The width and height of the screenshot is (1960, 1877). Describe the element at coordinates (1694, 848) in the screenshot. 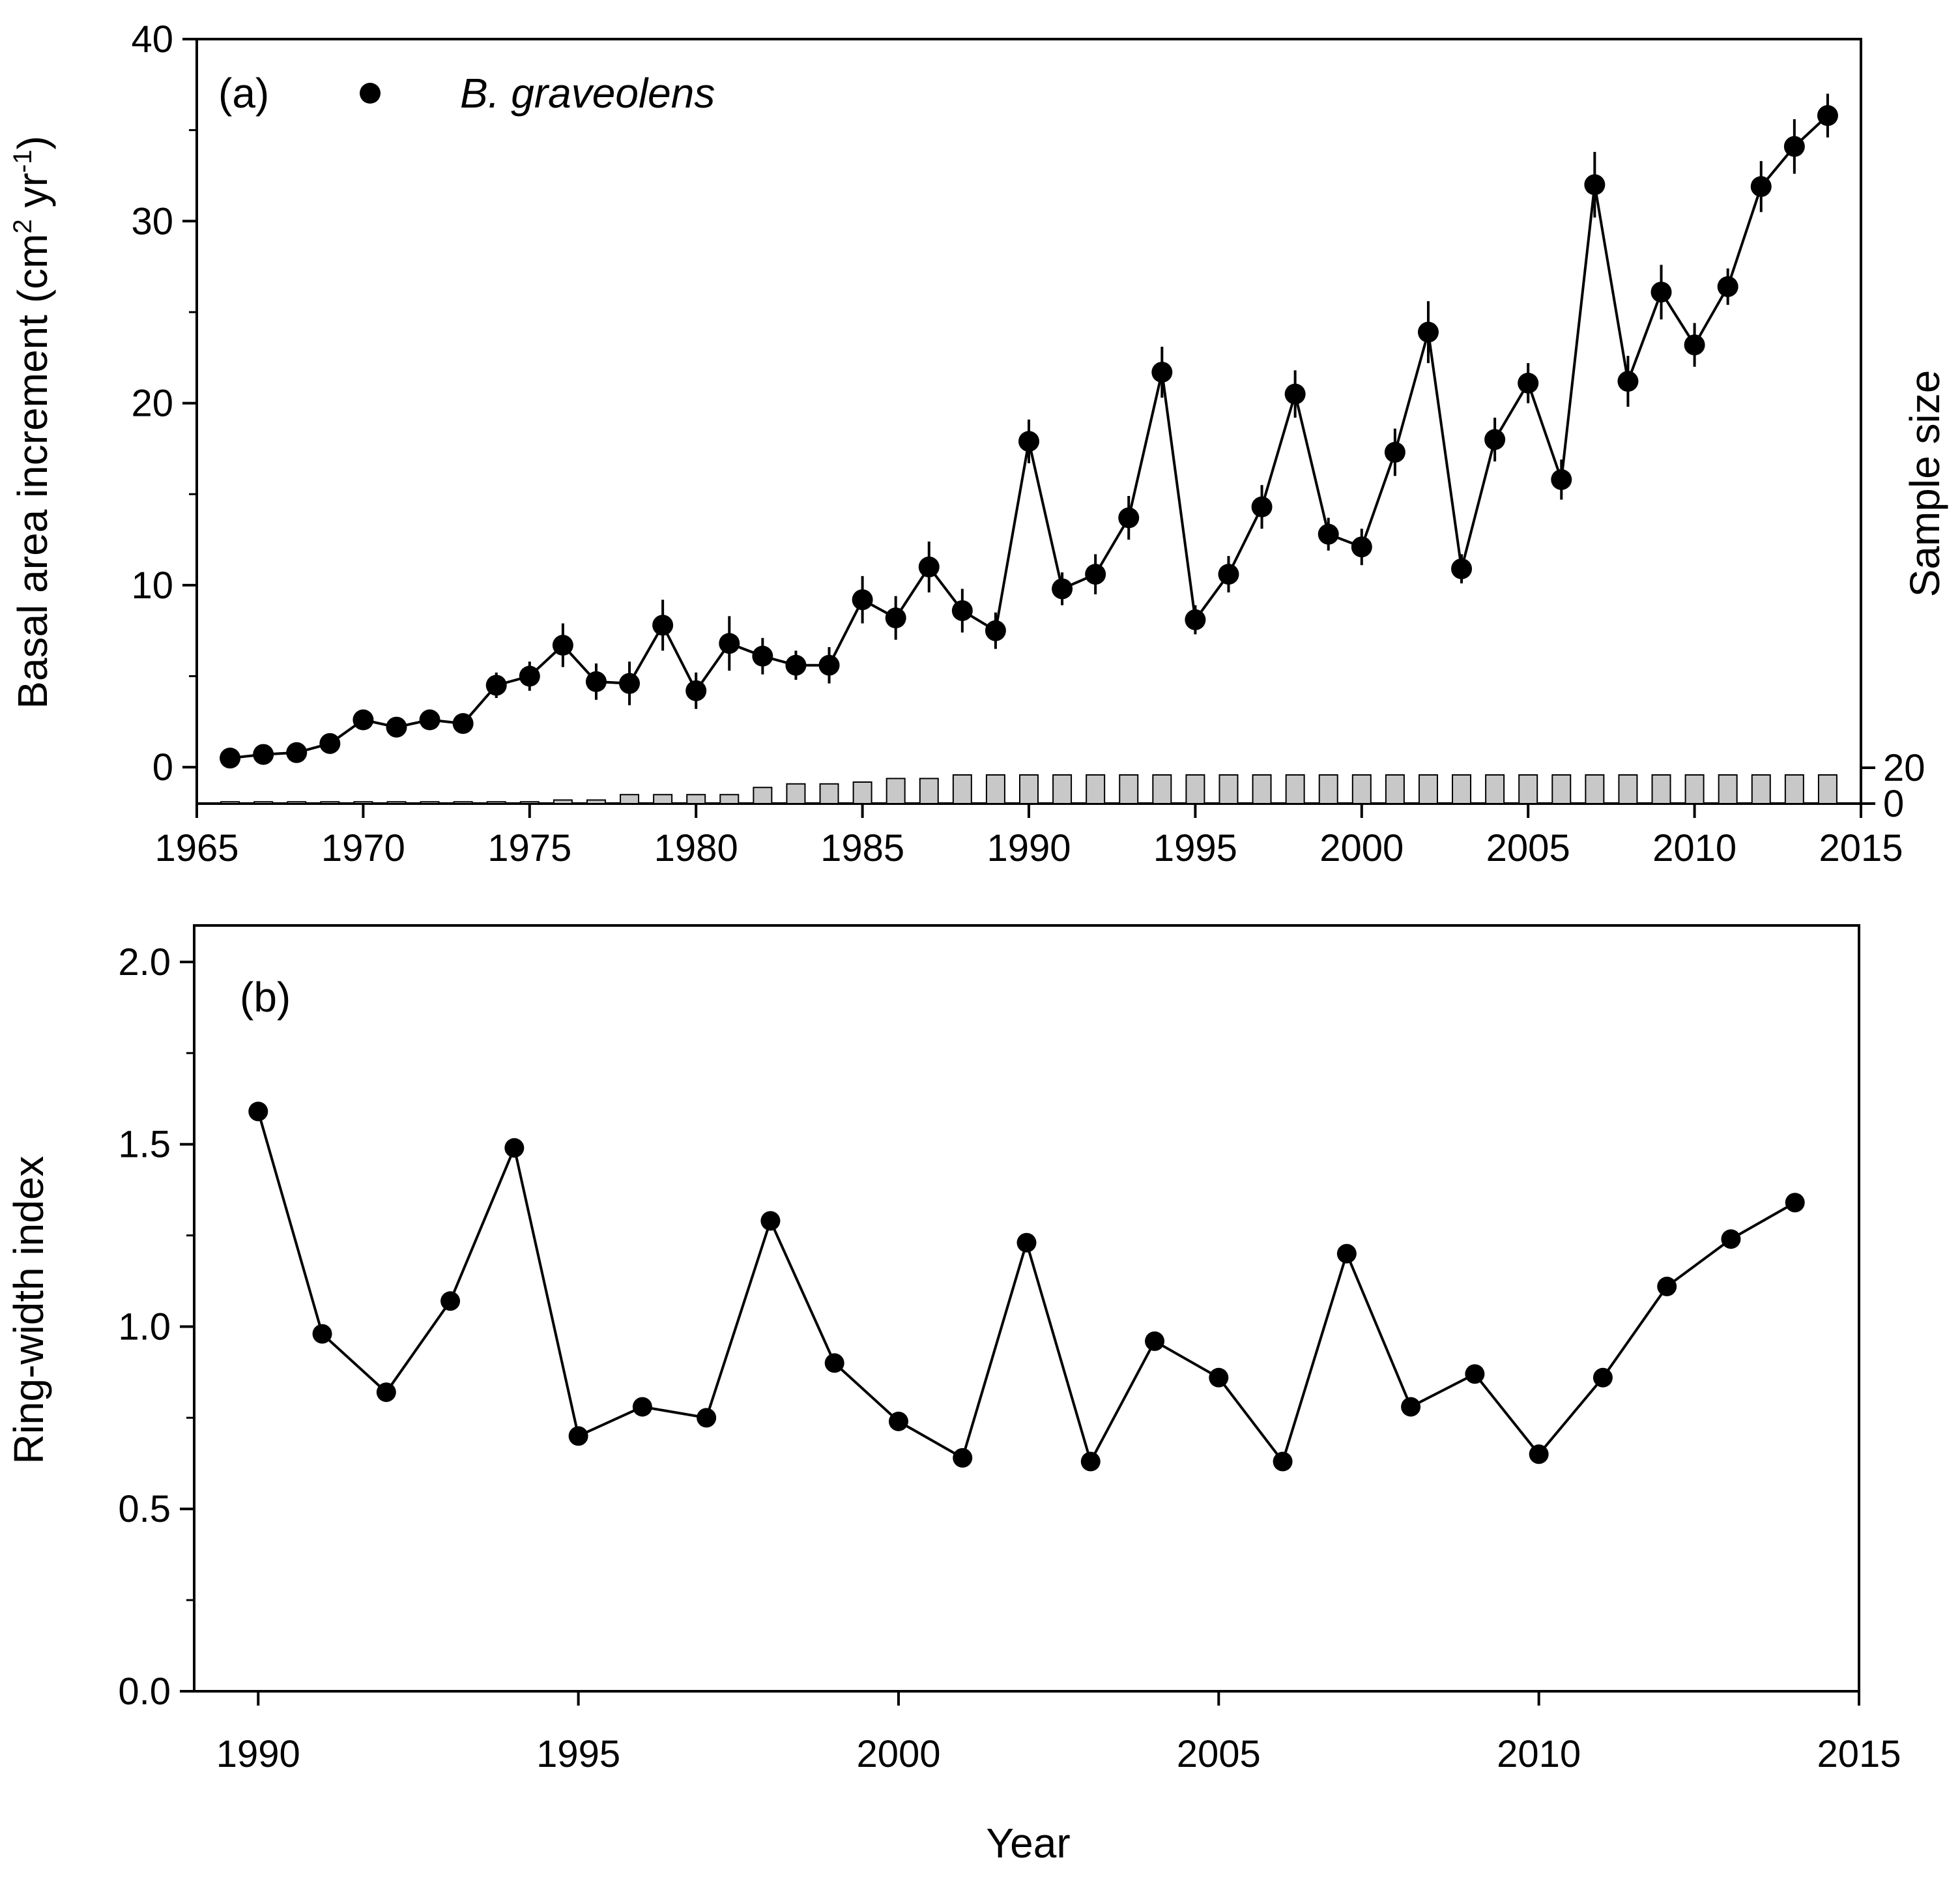

I see `x-tick-label: 2010` at that location.